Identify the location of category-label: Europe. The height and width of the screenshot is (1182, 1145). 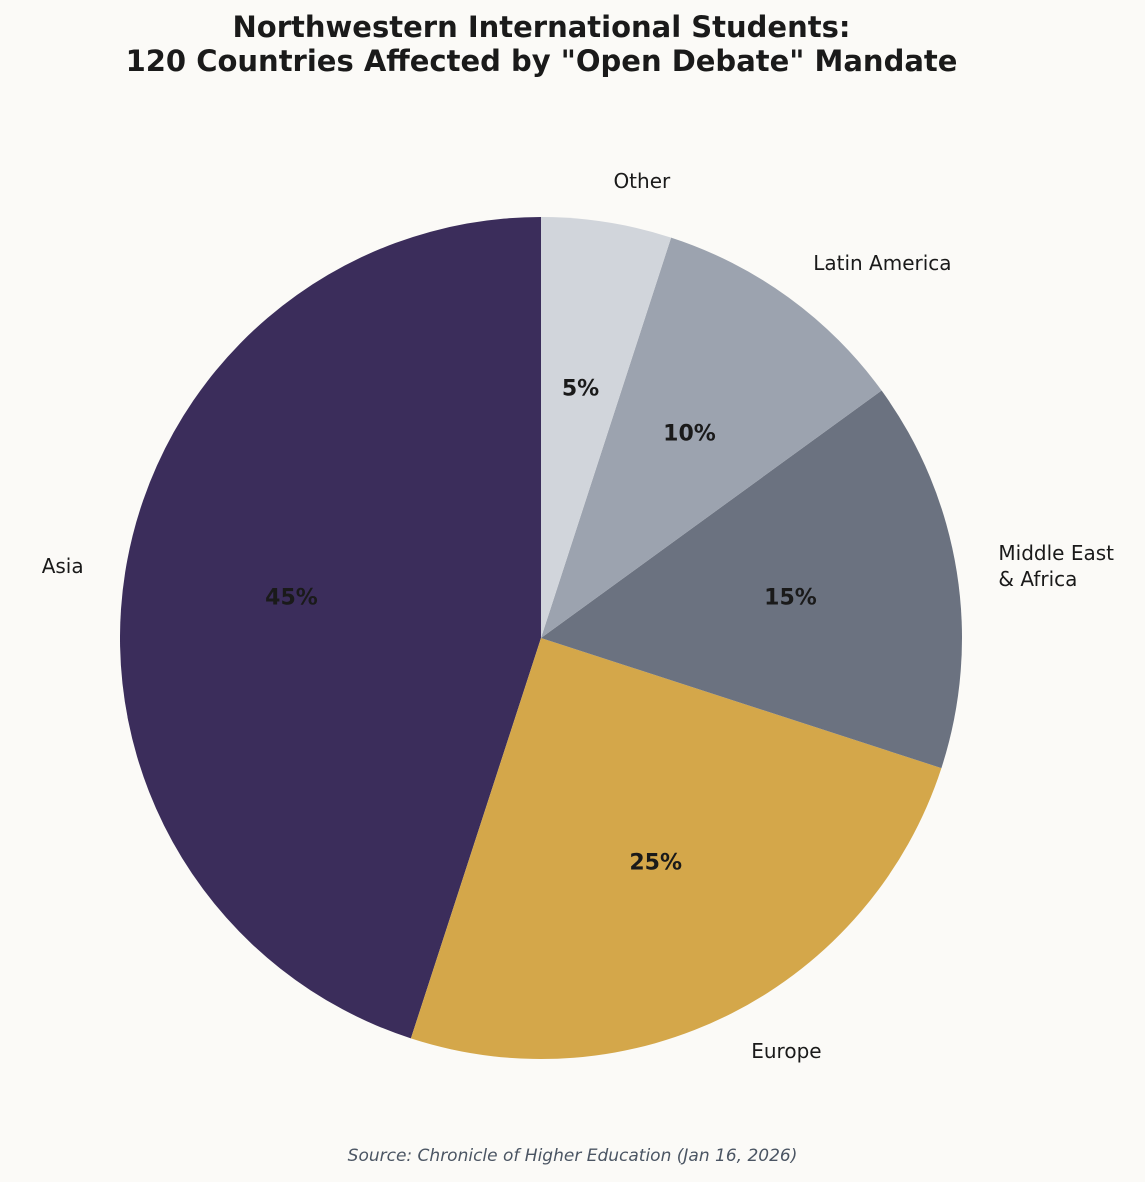
(786, 1050).